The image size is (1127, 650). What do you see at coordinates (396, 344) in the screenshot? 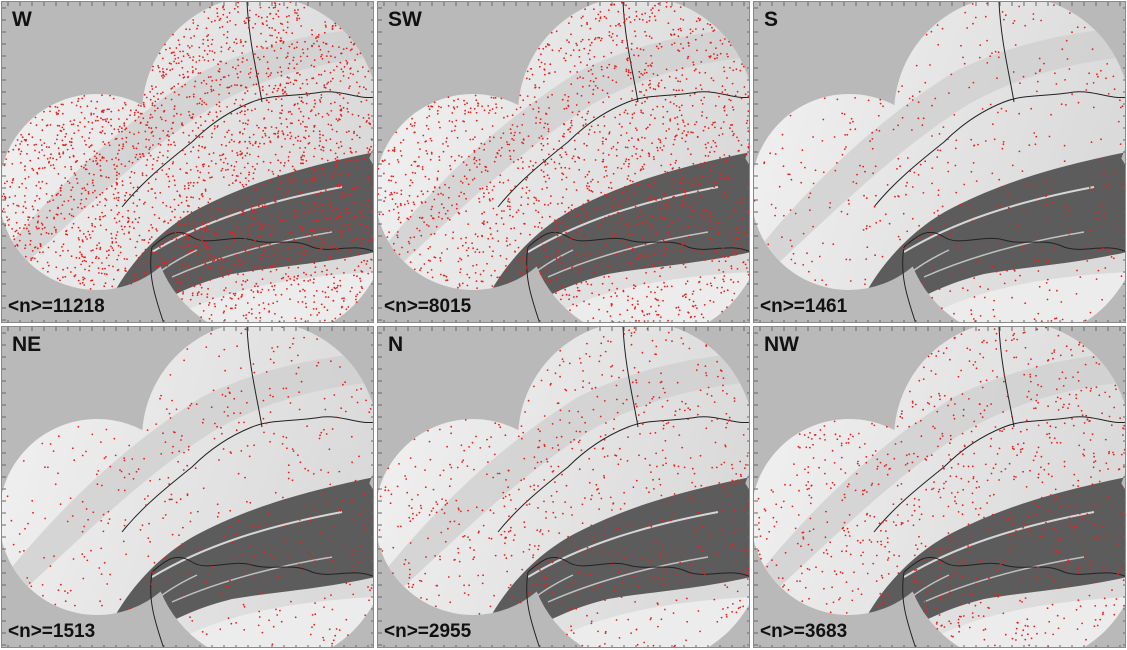
I see `panel-direction-label: N` at bounding box center [396, 344].